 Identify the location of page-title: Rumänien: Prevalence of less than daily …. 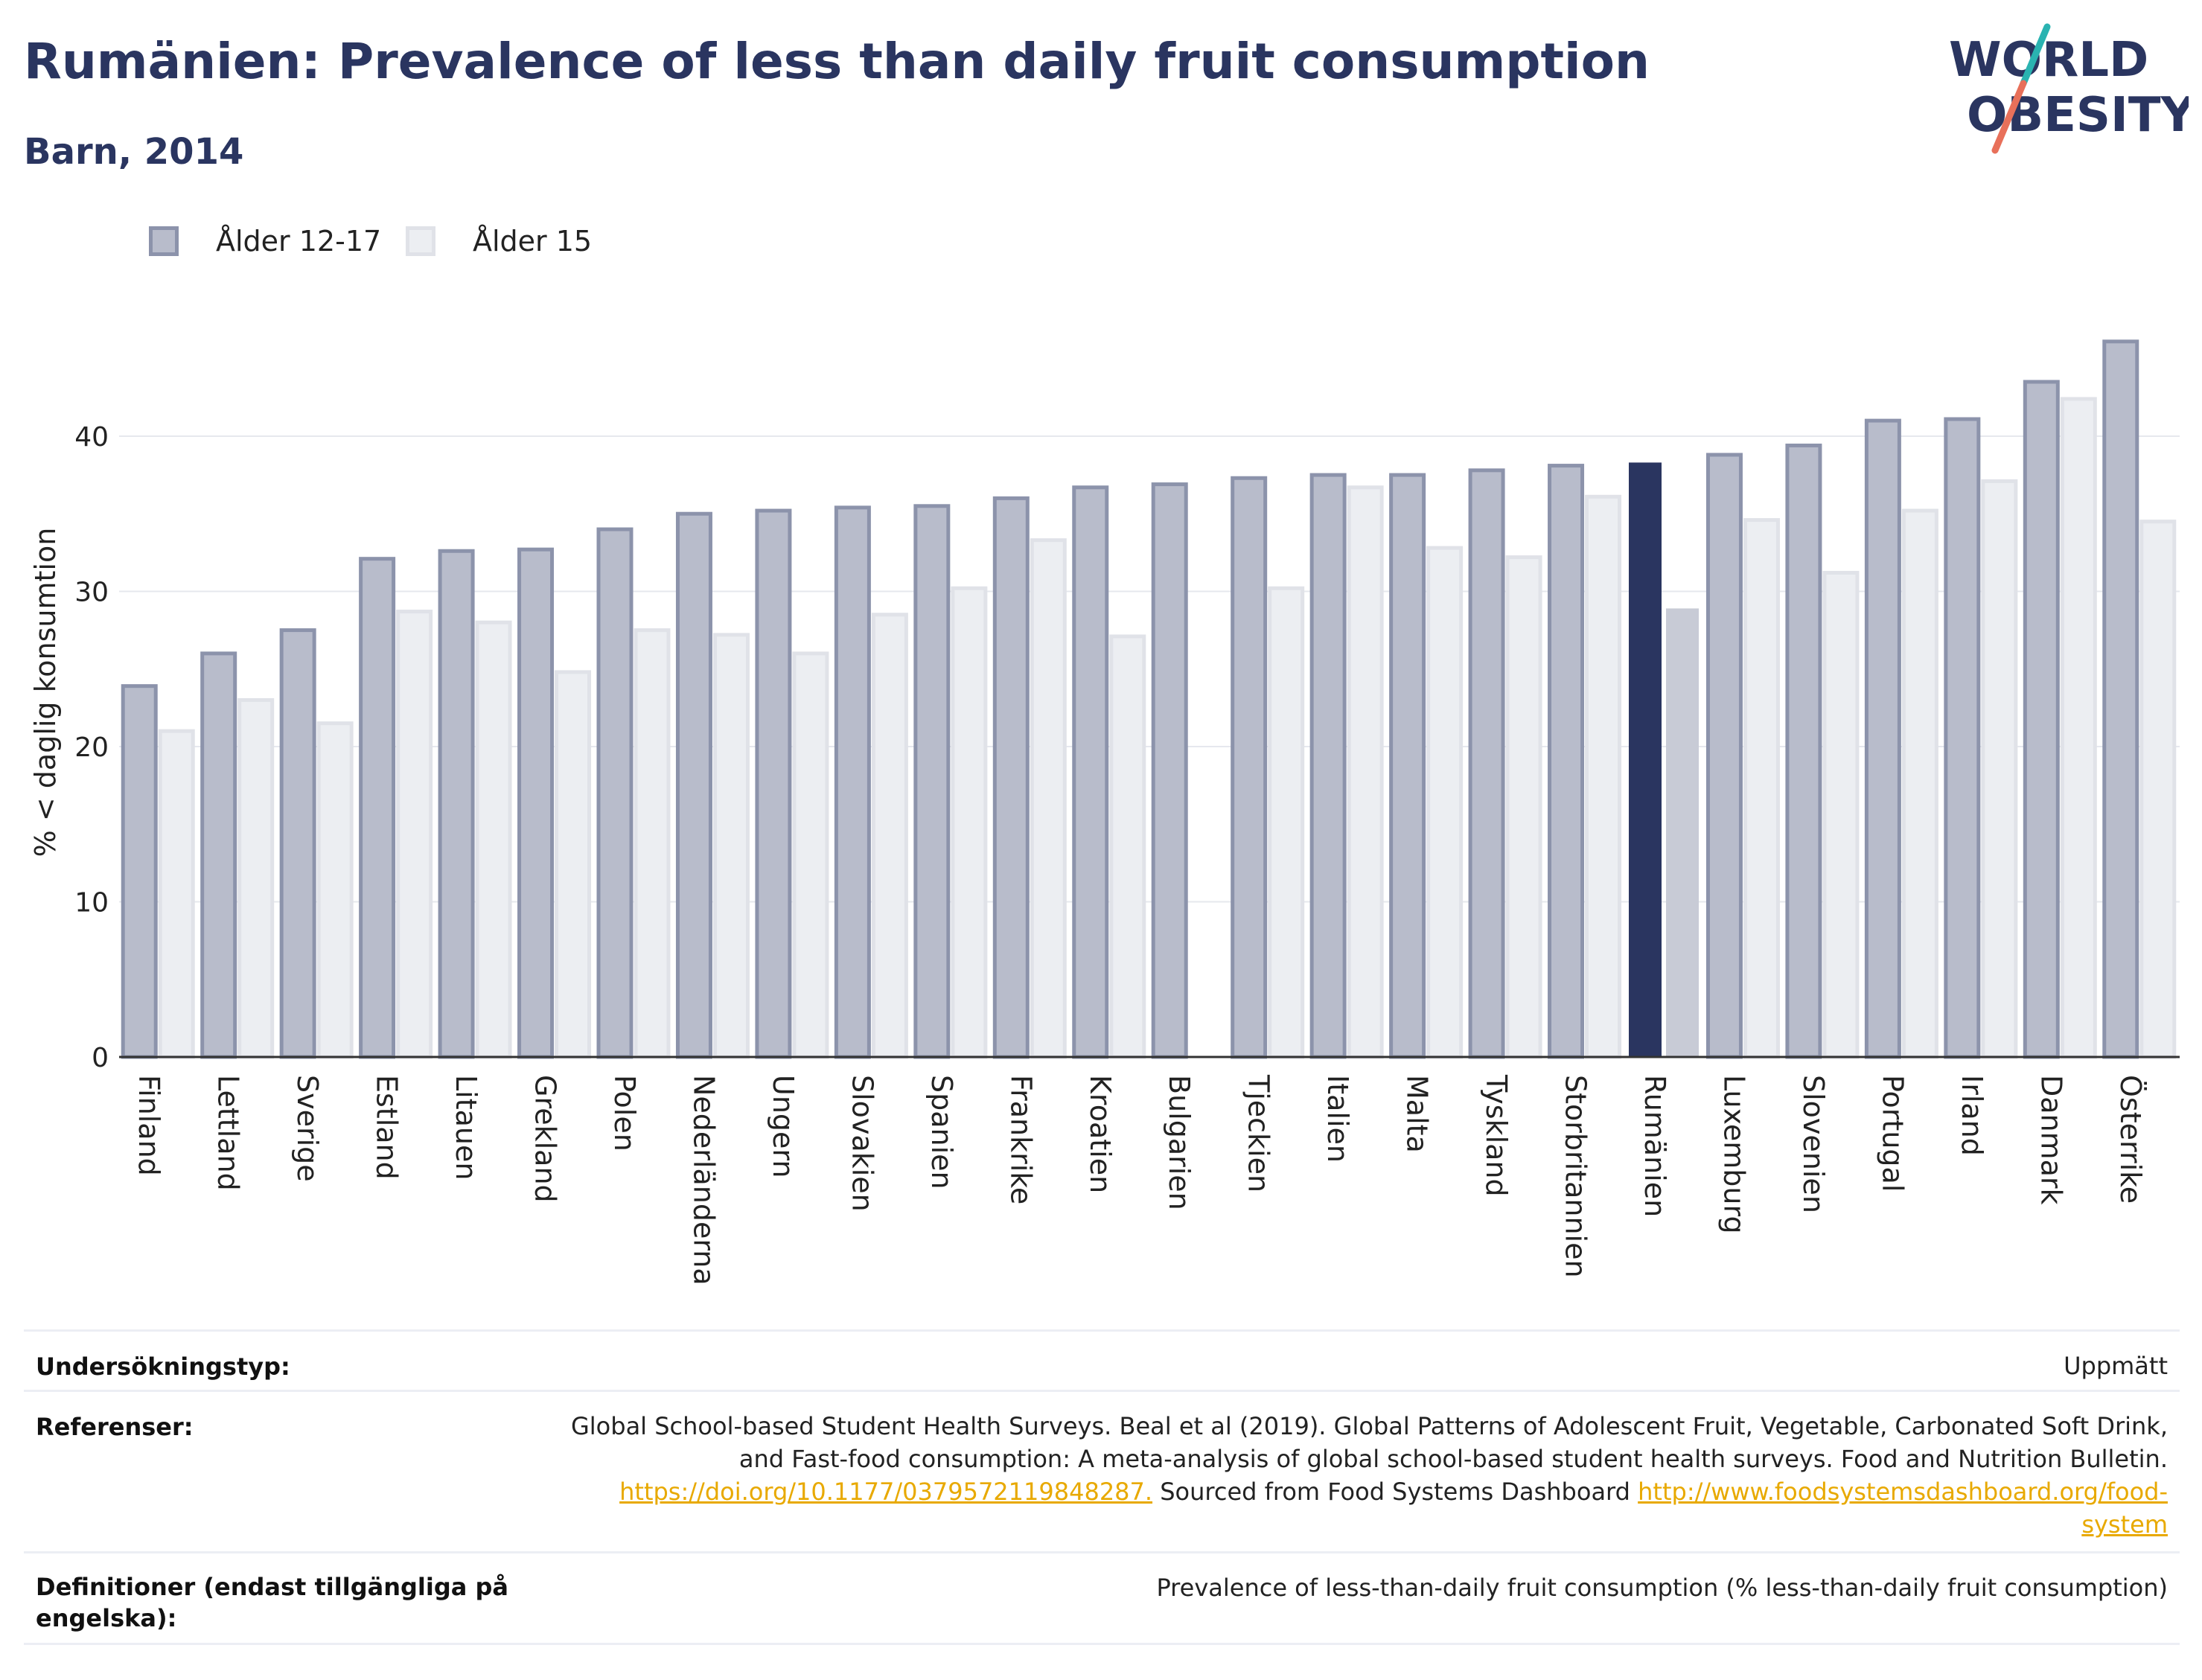
(837, 61).